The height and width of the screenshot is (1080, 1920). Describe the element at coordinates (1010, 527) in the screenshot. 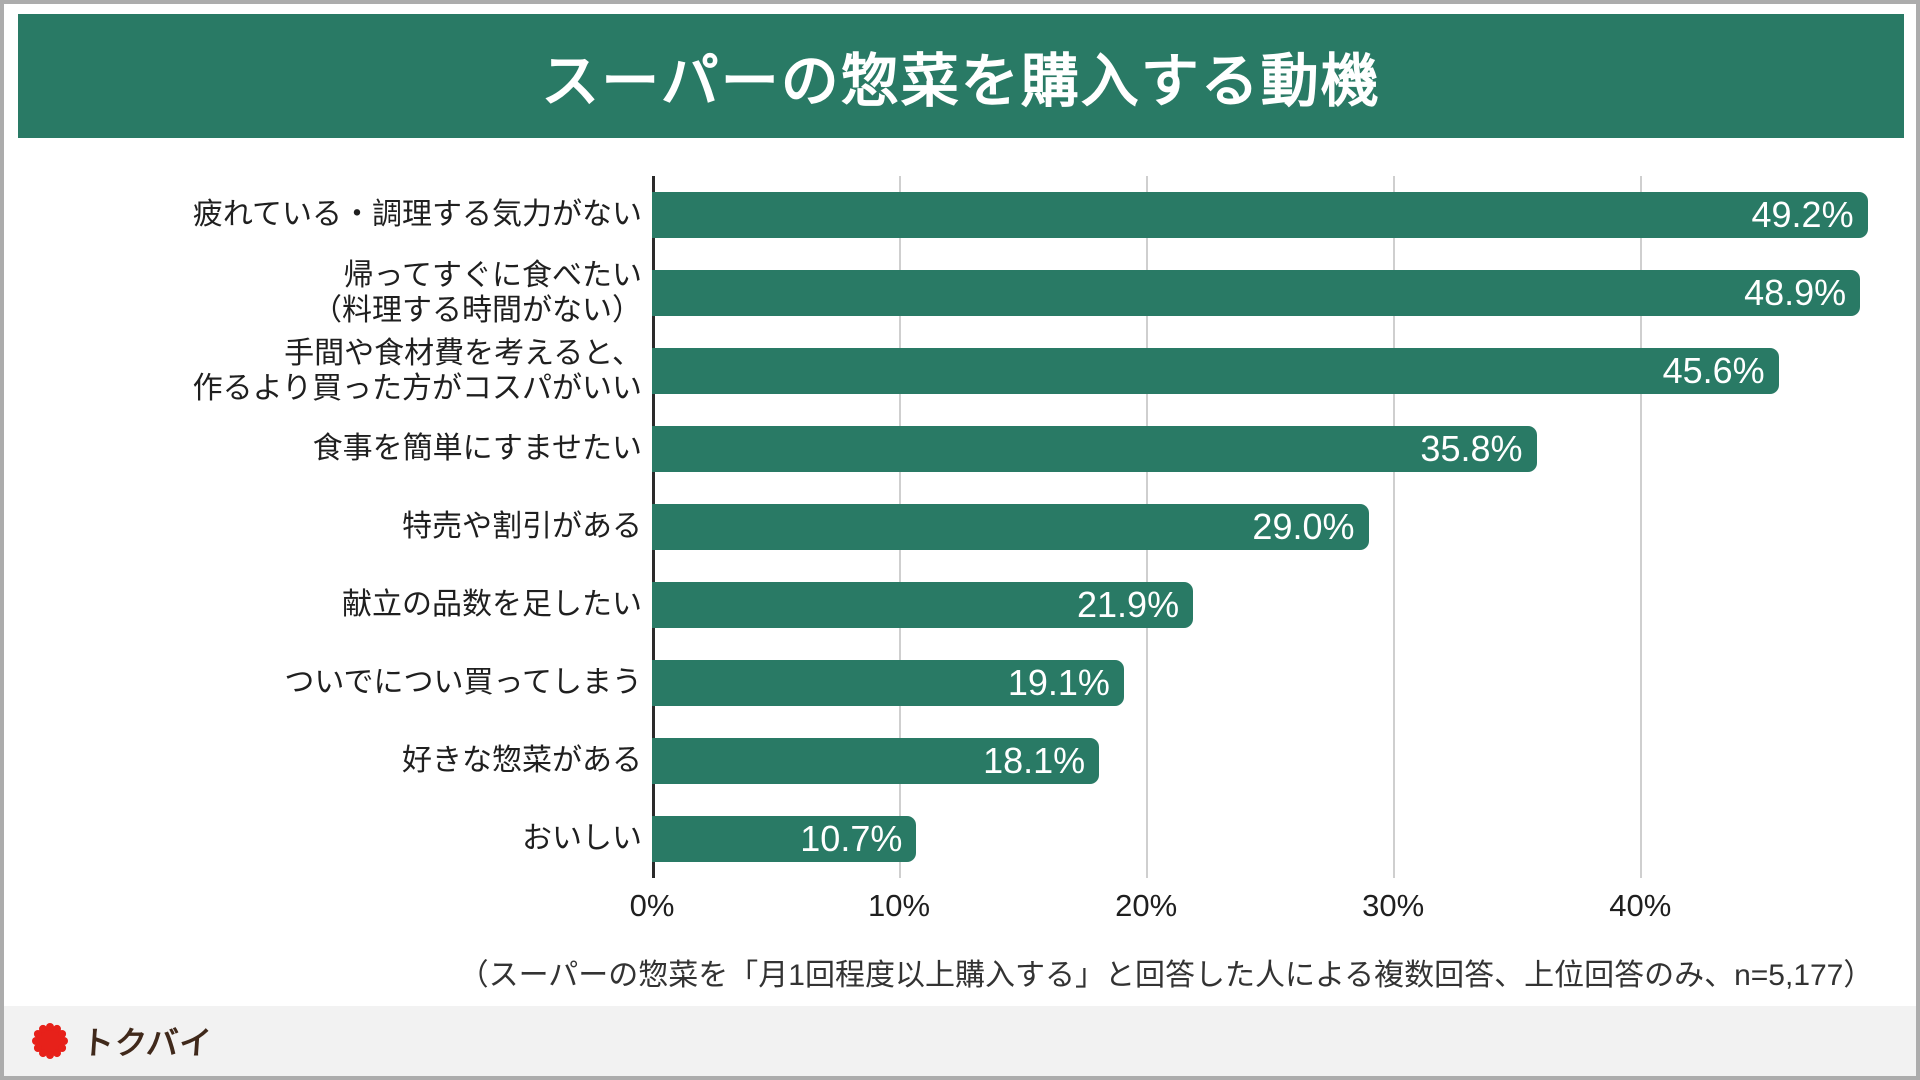

I see `bar: 29.0%` at that location.